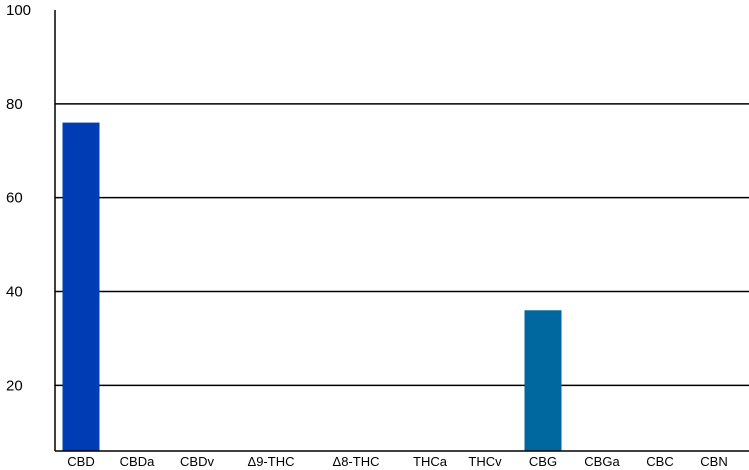 Image resolution: width=749 pixels, height=470 pixels. Describe the element at coordinates (543, 380) in the screenshot. I see `bar-CBG` at that location.